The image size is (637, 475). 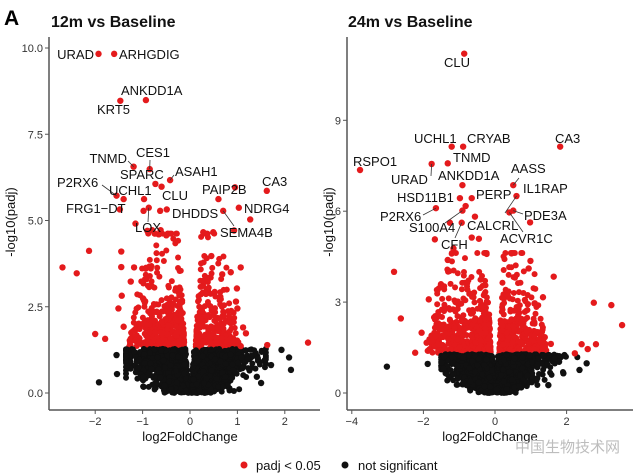 I want to click on chart-title-12m: 12m vs Baseline, so click(x=113, y=22).